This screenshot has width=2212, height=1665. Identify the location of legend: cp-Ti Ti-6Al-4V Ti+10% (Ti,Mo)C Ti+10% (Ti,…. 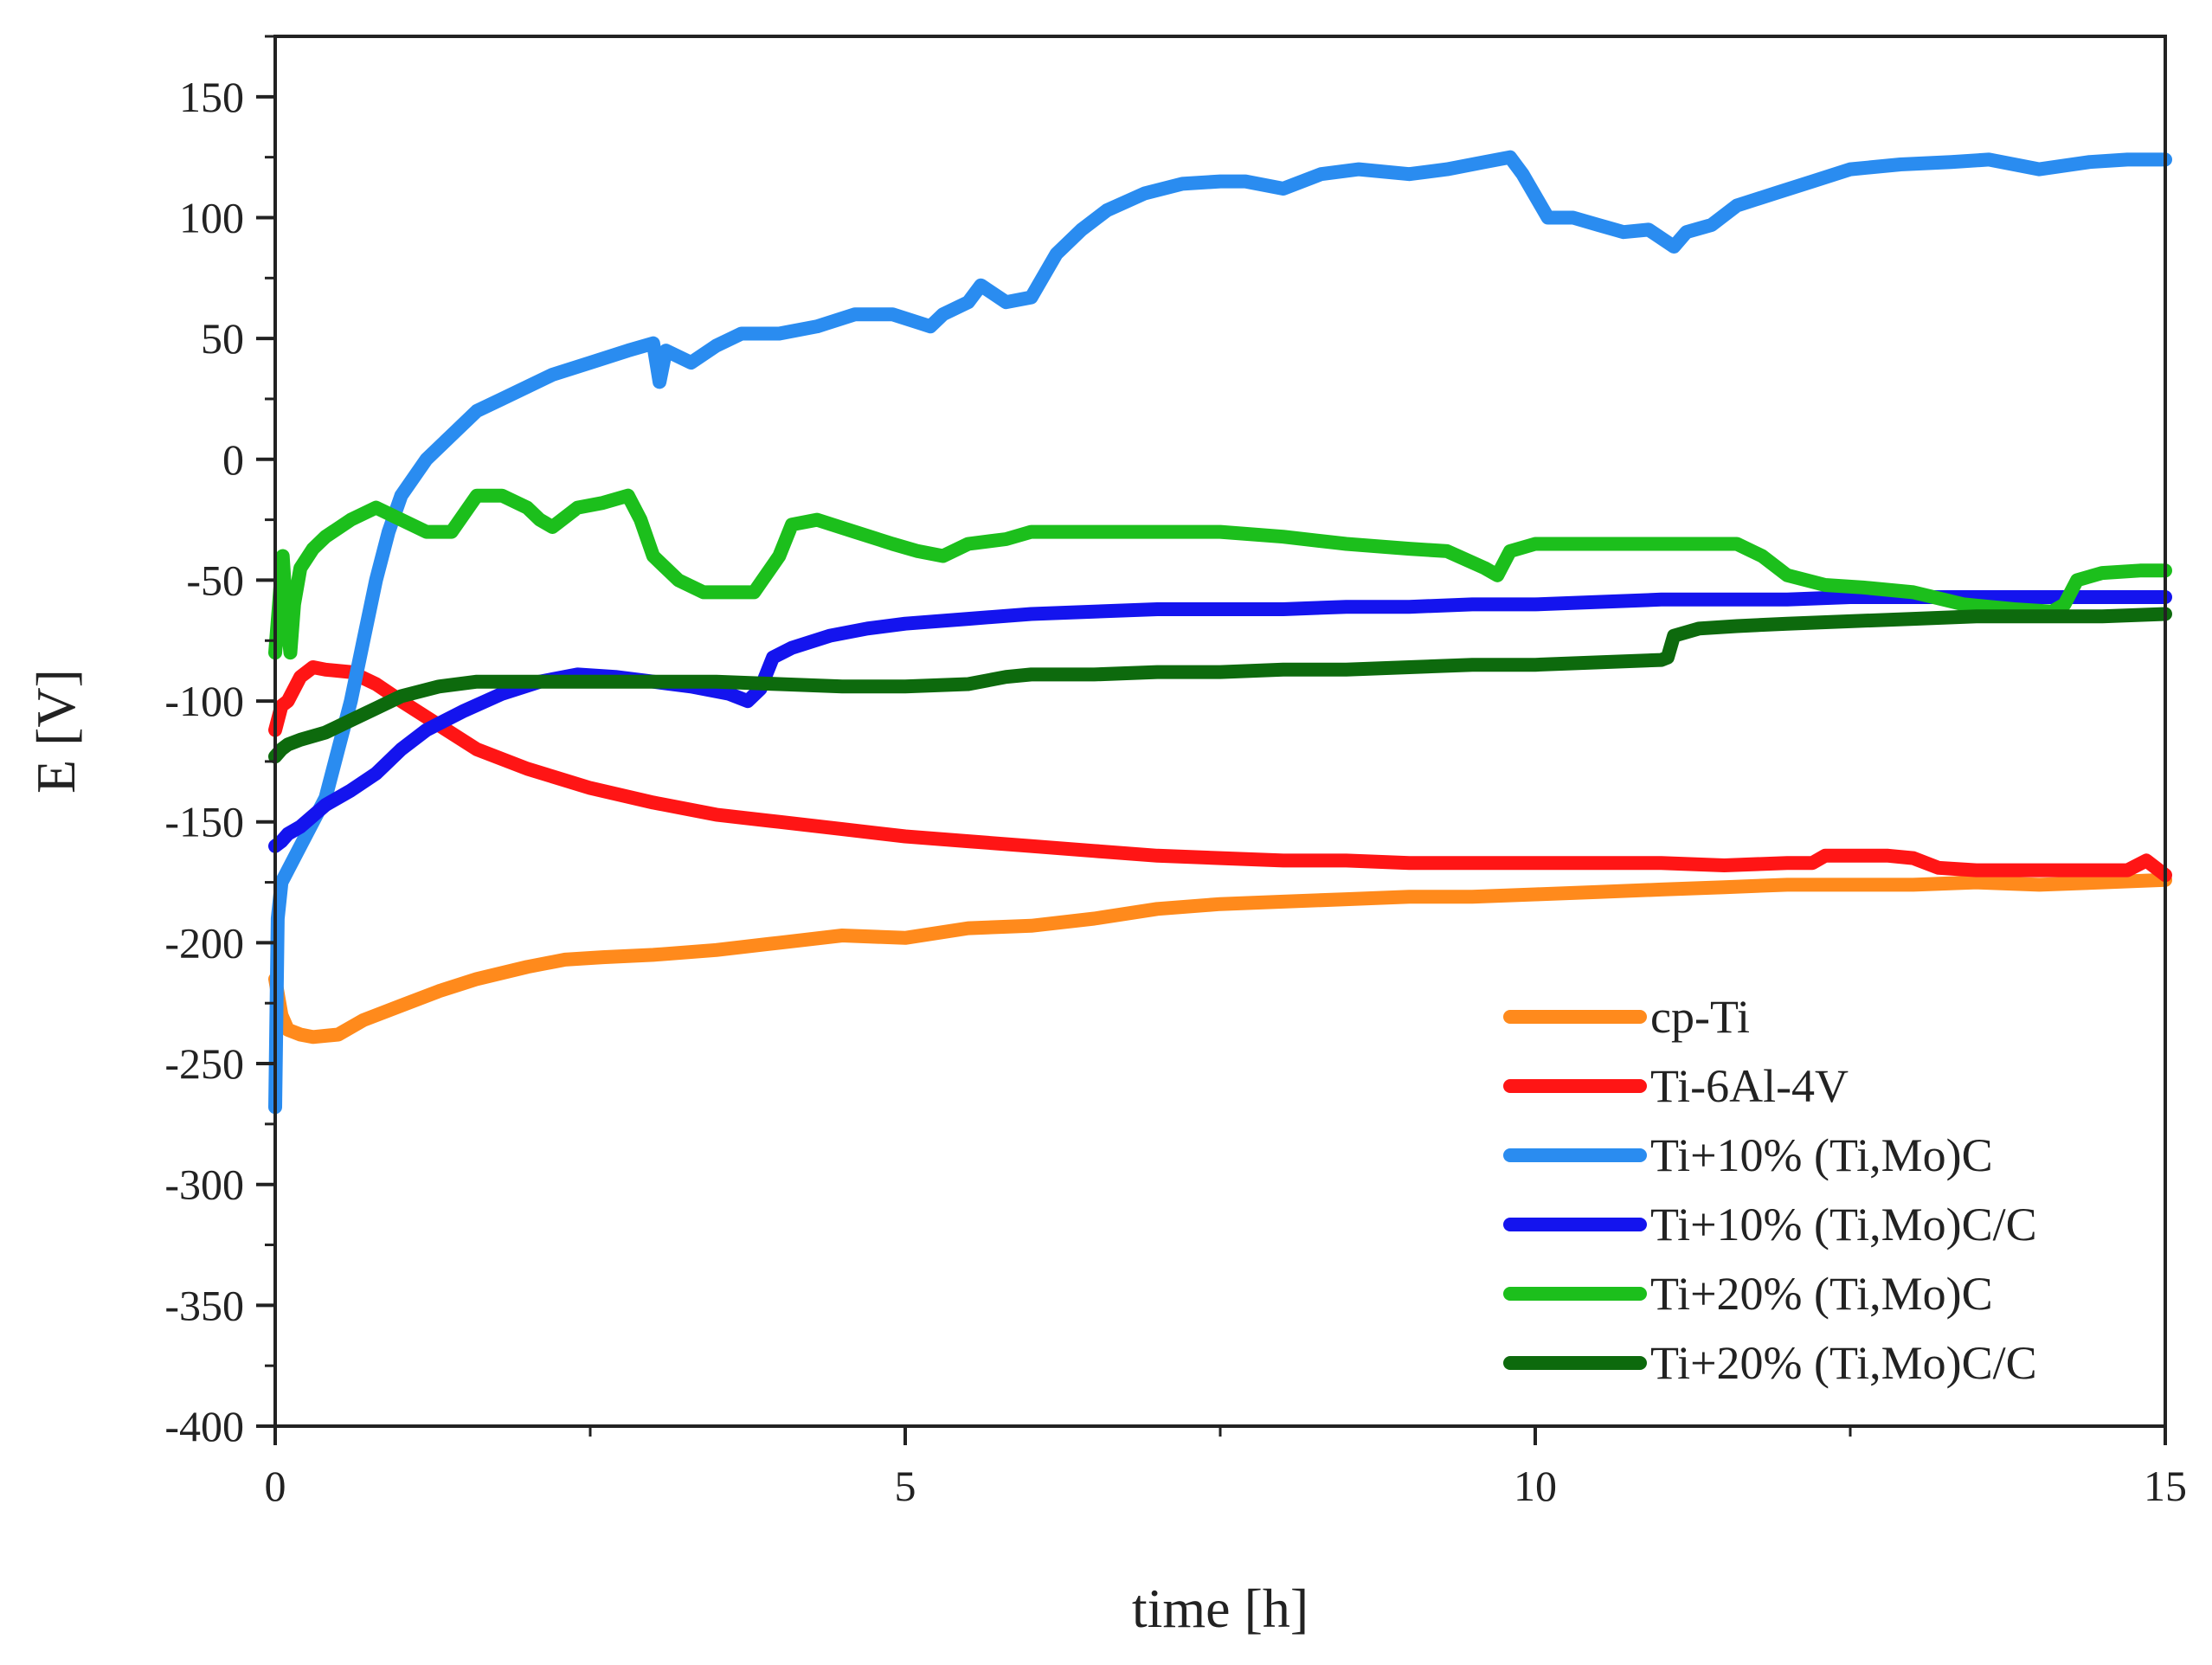
(1770, 1190).